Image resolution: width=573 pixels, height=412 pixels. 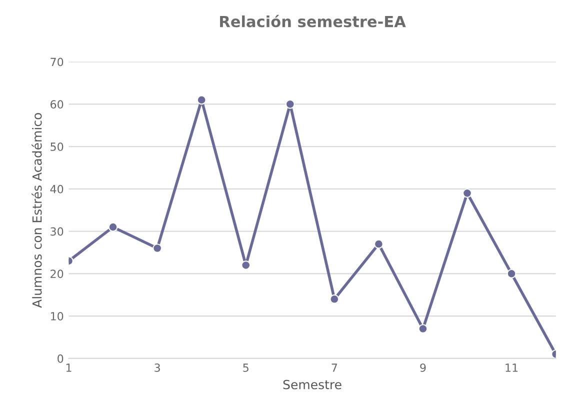 I want to click on chart-title: Relación semestre-EA, so click(x=313, y=21).